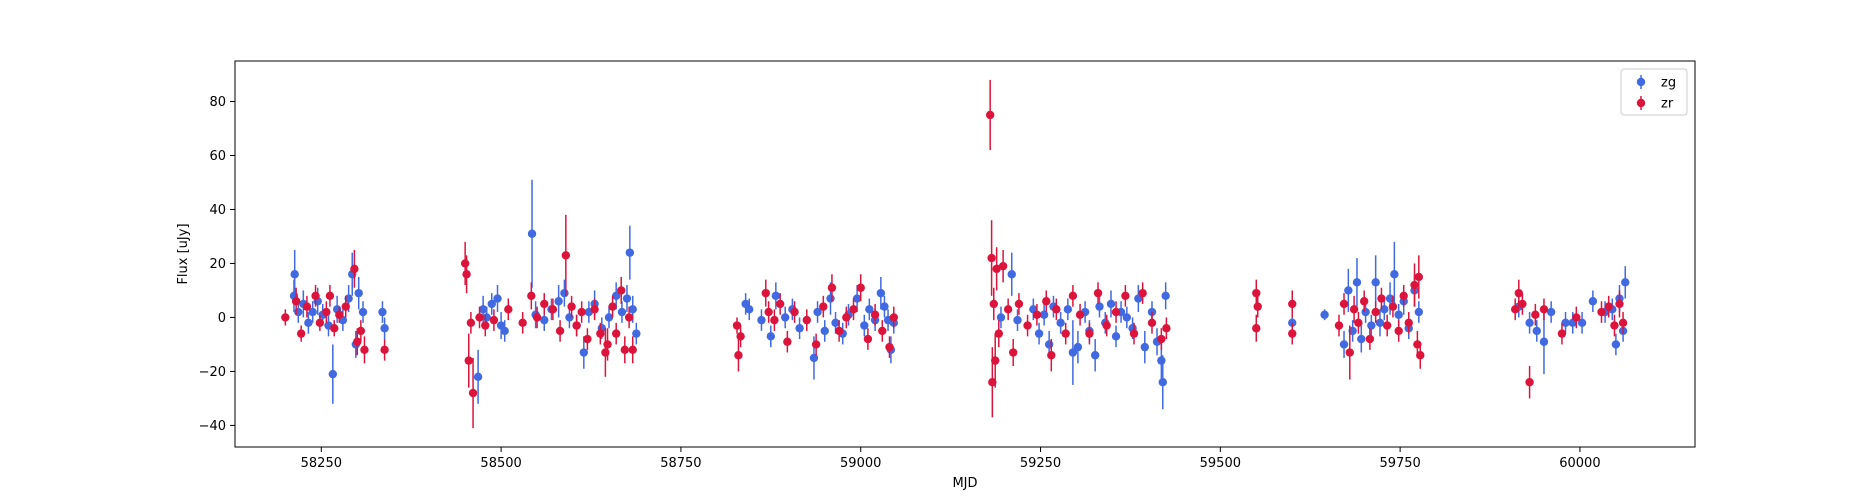 This screenshot has width=1875, height=504. What do you see at coordinates (500, 463) in the screenshot?
I see `x-tick-label: 58500` at bounding box center [500, 463].